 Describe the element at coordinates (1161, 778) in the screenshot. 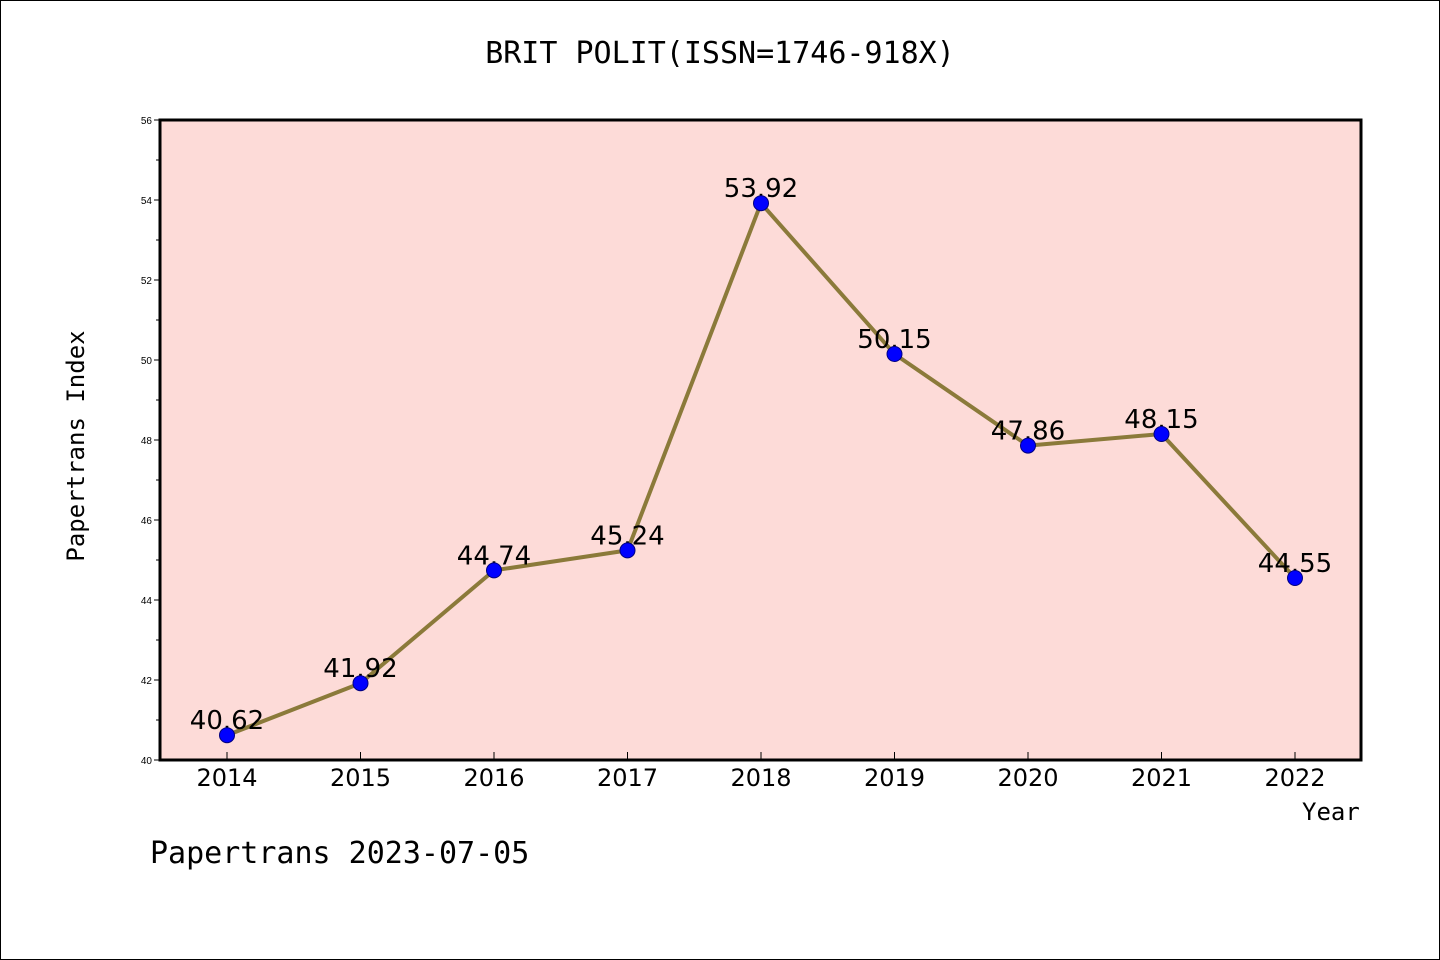

I see `x-tick-label: 2021` at that location.